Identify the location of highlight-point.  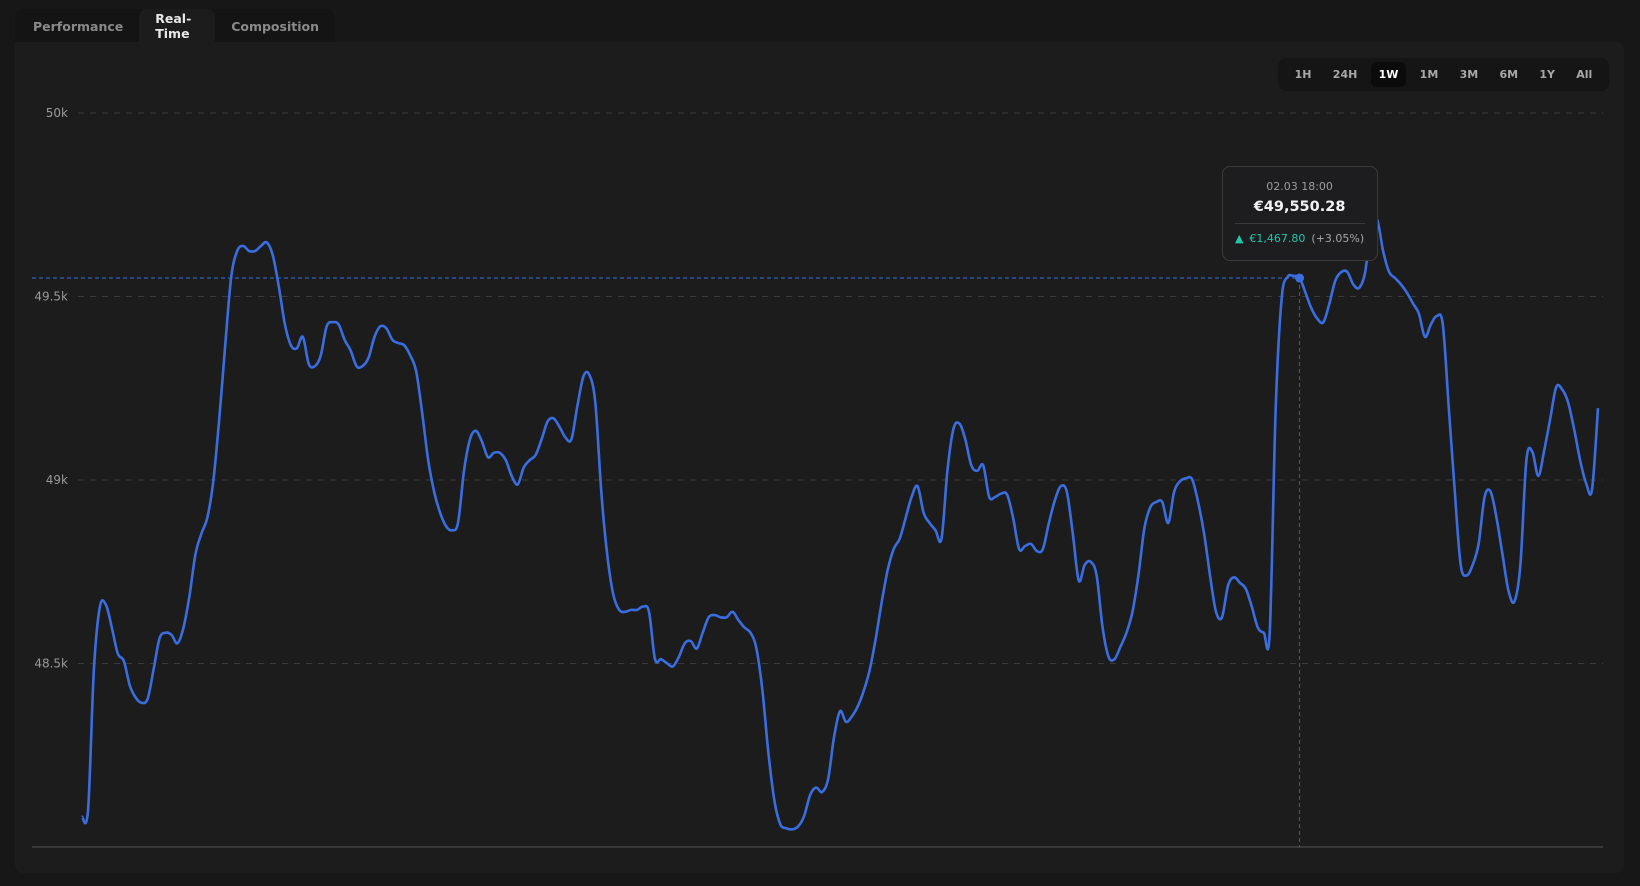
(1300, 278).